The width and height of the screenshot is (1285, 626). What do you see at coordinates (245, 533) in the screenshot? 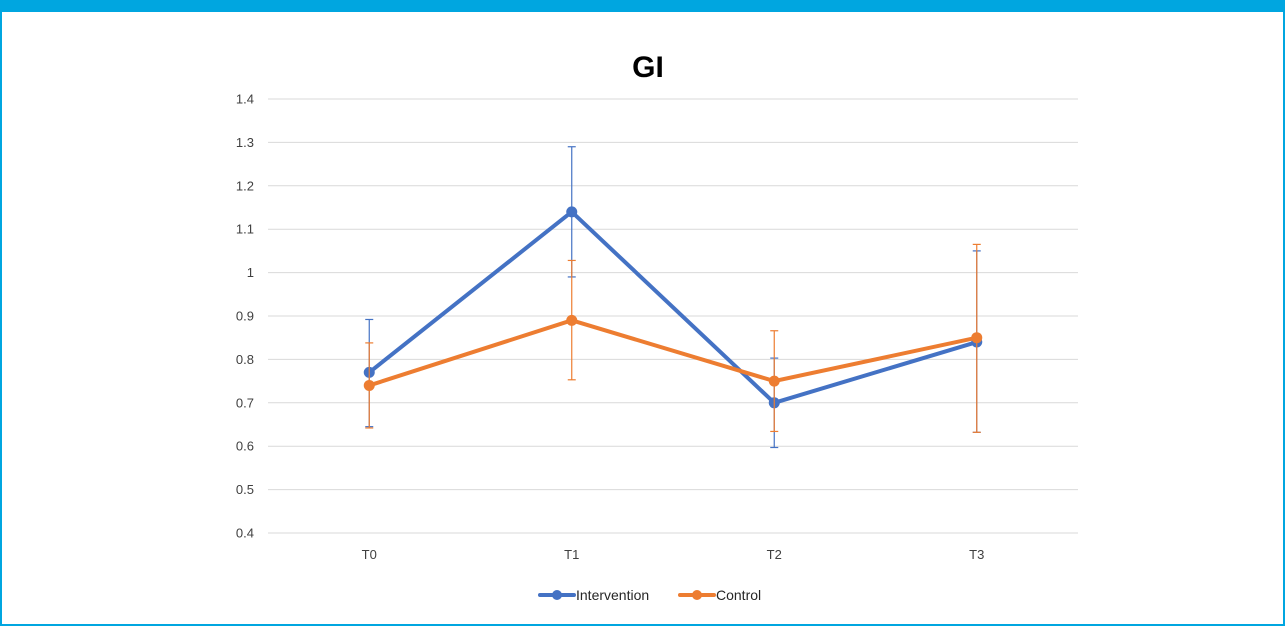
I see `y-tick-label: 0.4` at bounding box center [245, 533].